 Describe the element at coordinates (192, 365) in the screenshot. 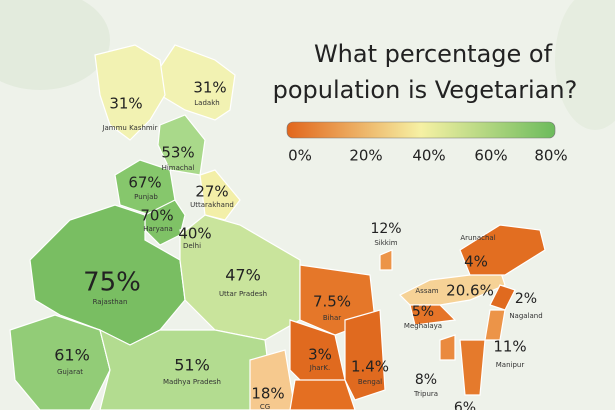

I see `region-value: 51%` at that location.